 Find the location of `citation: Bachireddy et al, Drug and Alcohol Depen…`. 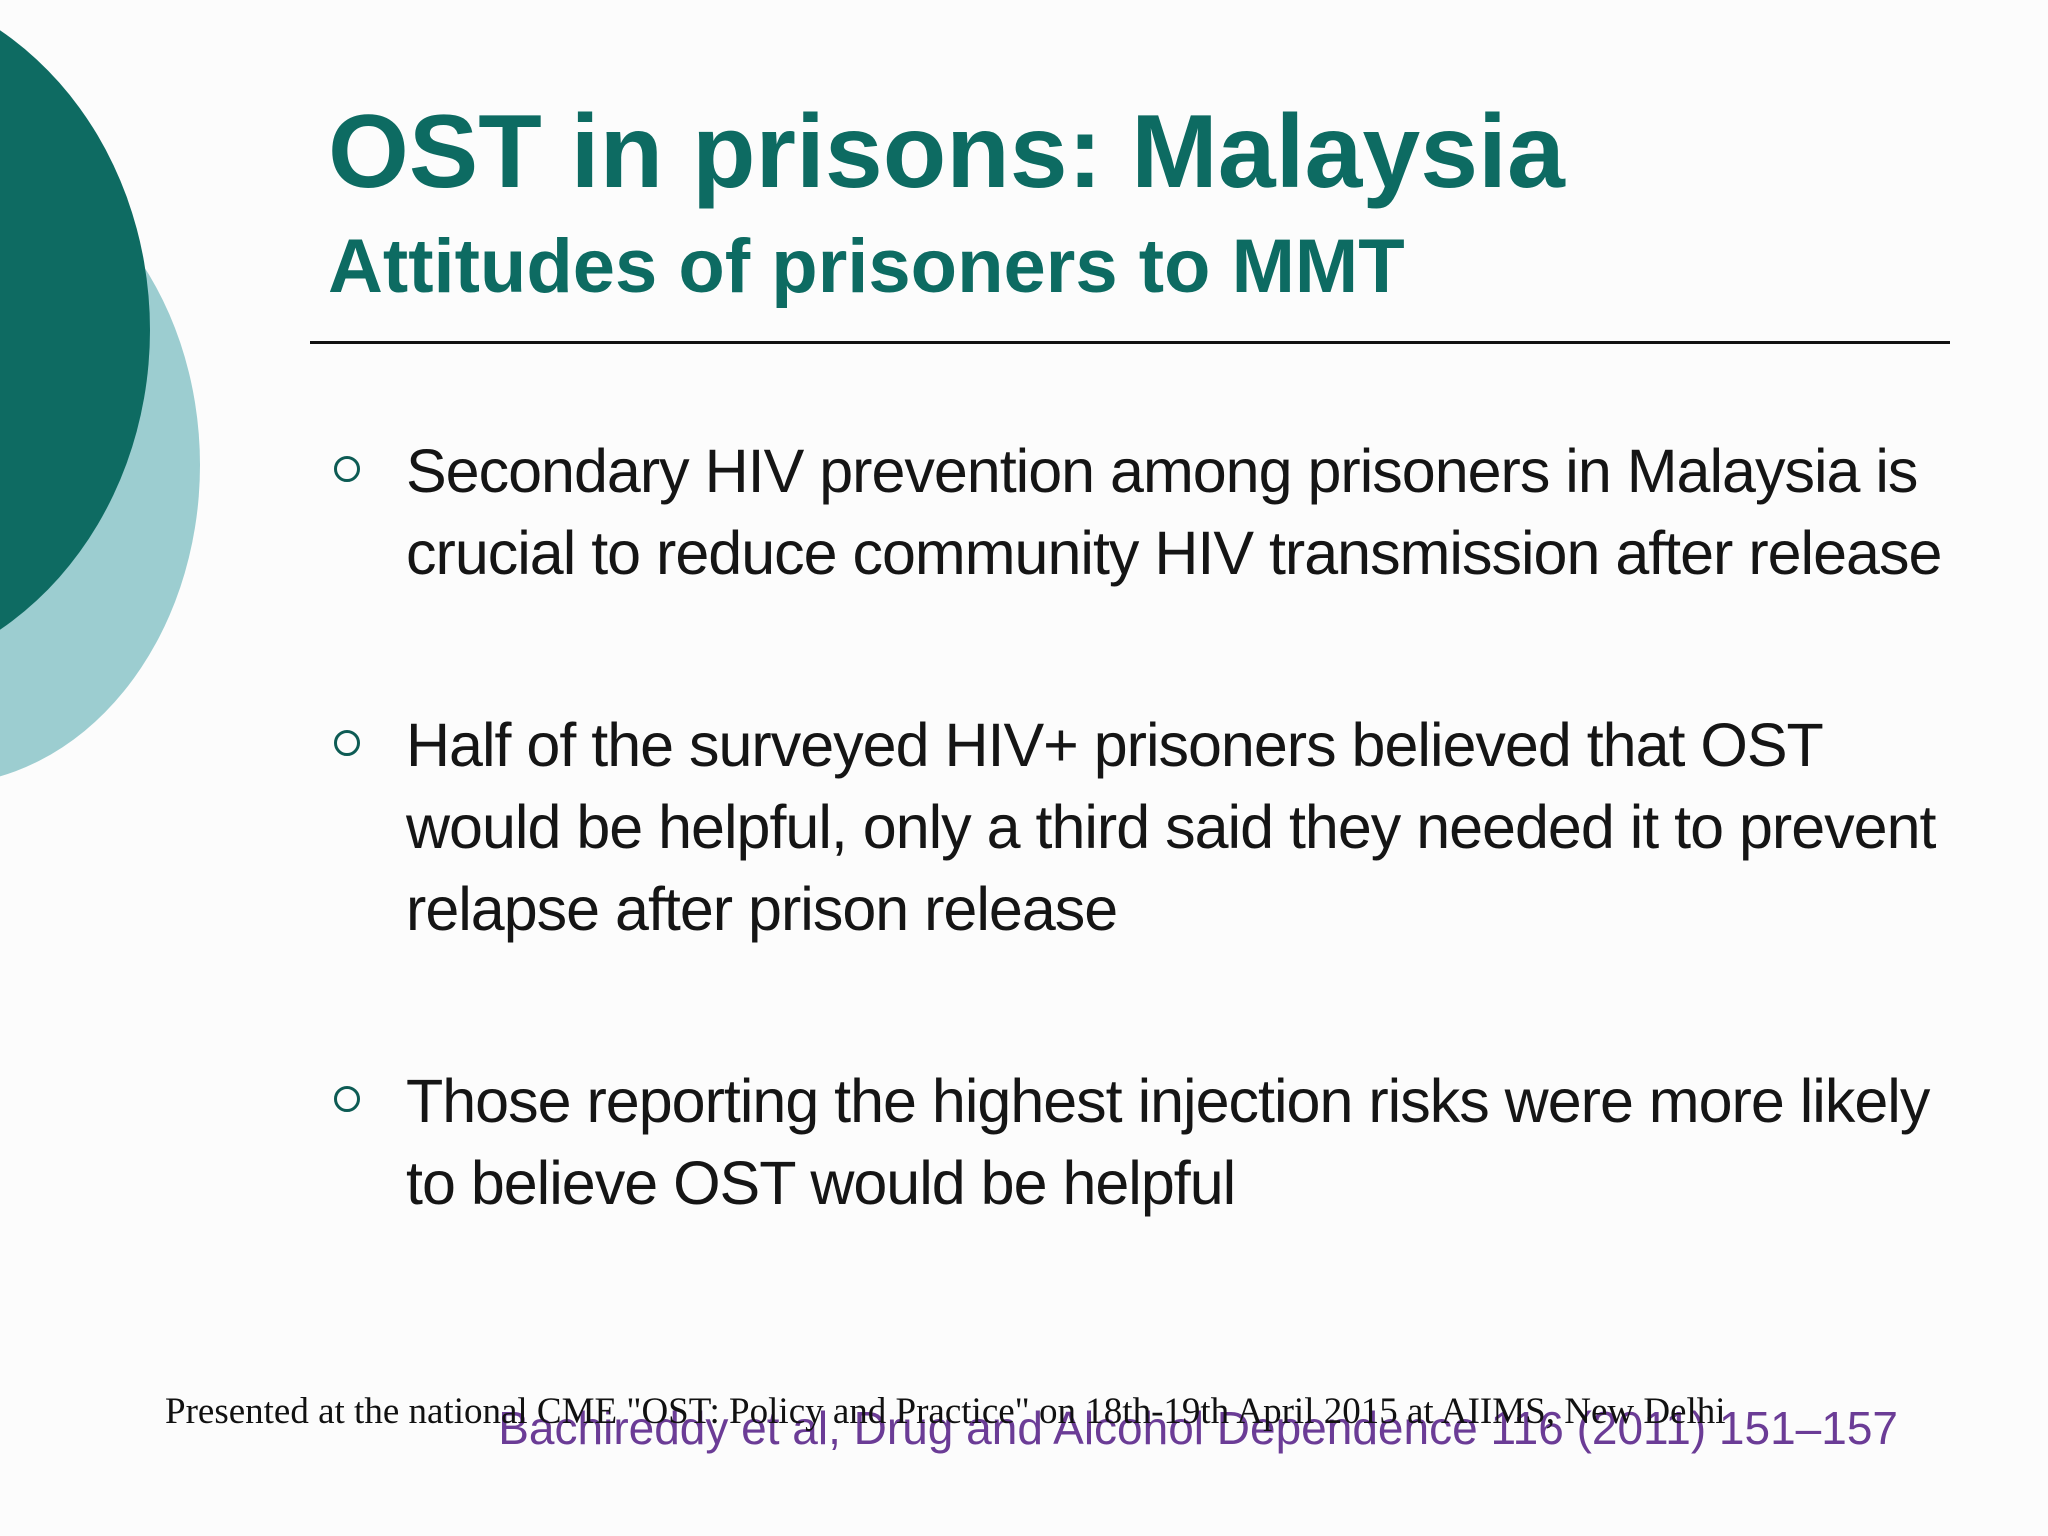

citation: Bachireddy et al, Drug and Alcohol Depen… is located at coordinates (1198, 1428).